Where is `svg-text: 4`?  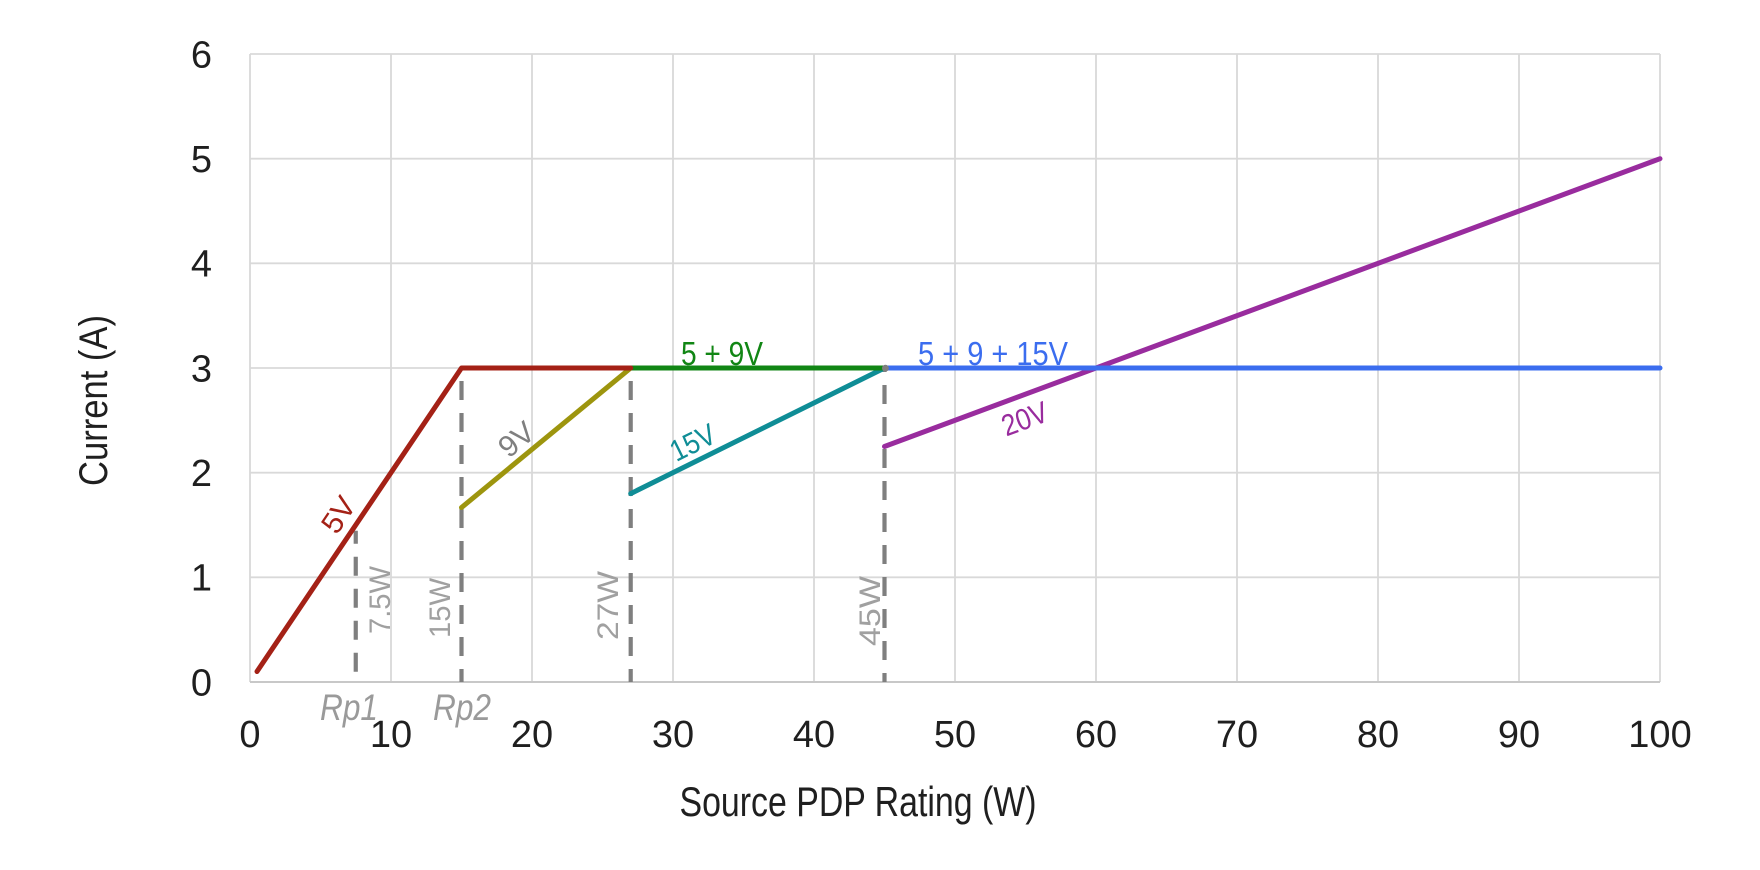
svg-text: 4 is located at coordinates (201, 265).